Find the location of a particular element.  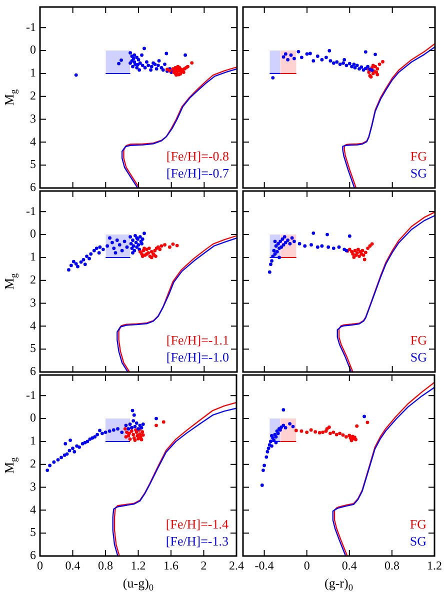

series-label: [Fe/H]=-1.1 is located at coordinates (197, 340).